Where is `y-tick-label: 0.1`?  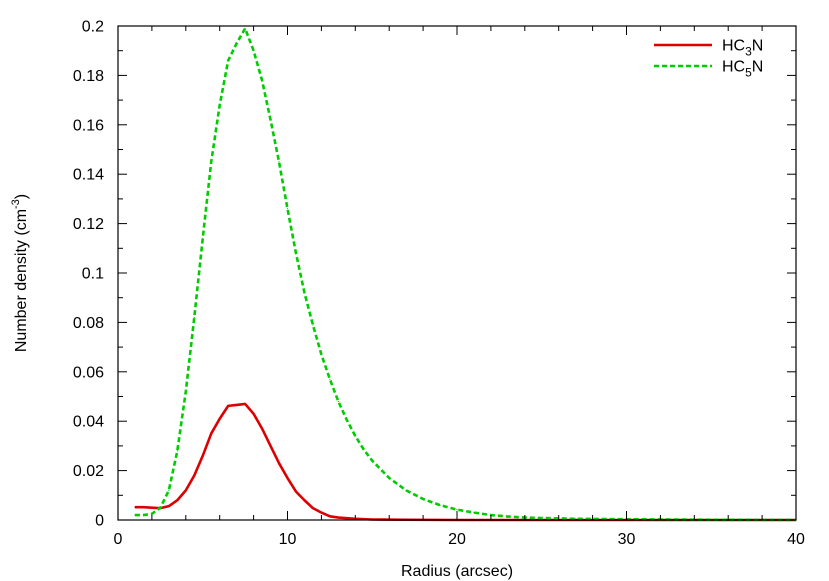 y-tick-label: 0.1 is located at coordinates (93, 274).